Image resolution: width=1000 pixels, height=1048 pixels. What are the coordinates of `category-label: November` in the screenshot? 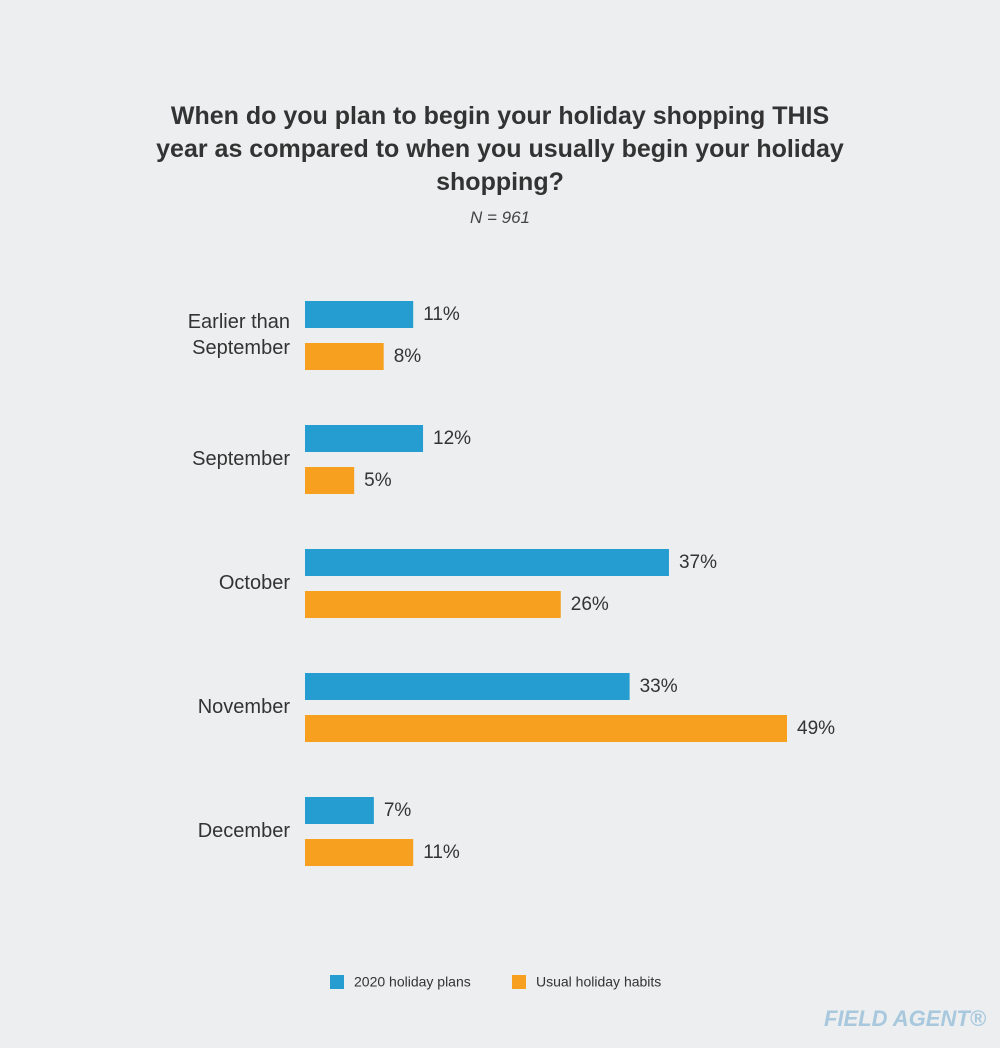 It's located at (243, 707).